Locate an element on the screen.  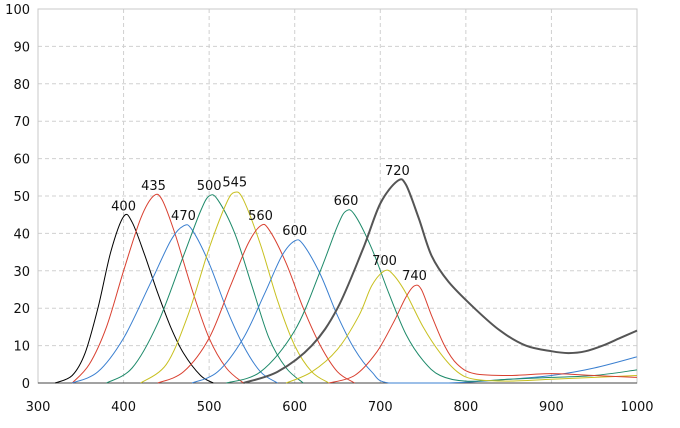
y-tick-label: 40 is located at coordinates (21, 234).